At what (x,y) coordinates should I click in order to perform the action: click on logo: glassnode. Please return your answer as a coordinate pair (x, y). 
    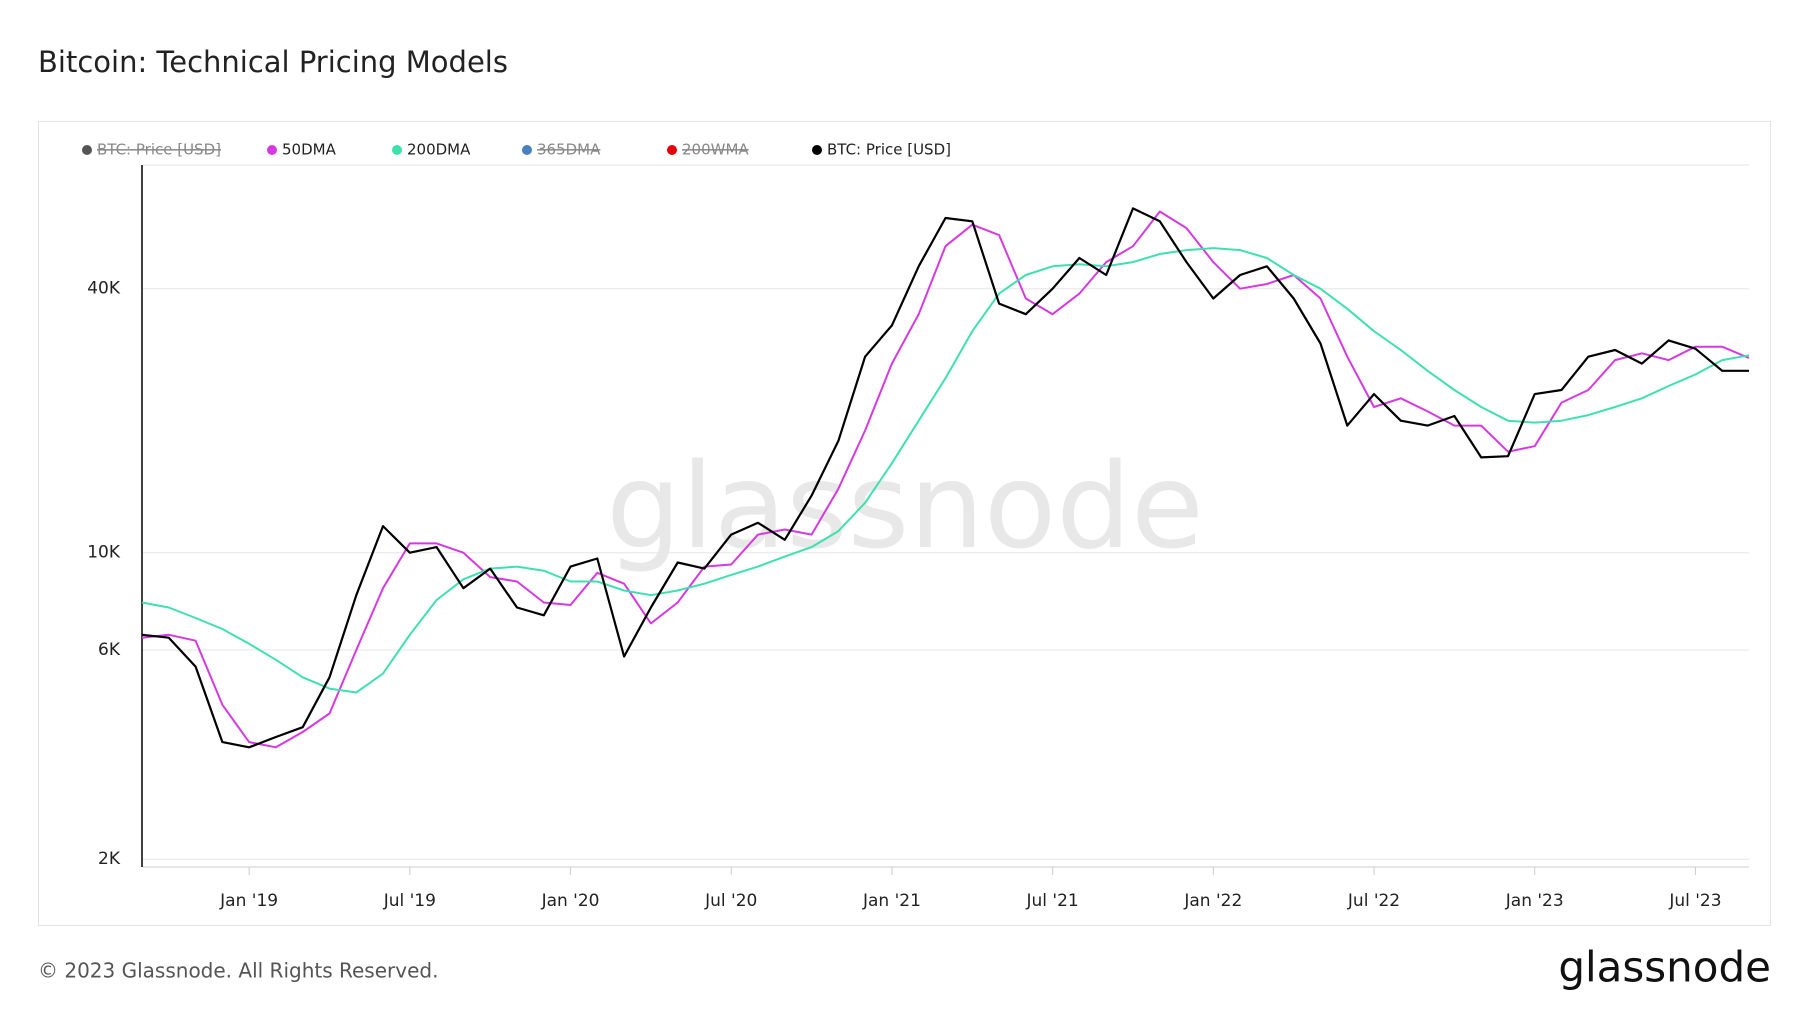
    Looking at the image, I should click on (1664, 967).